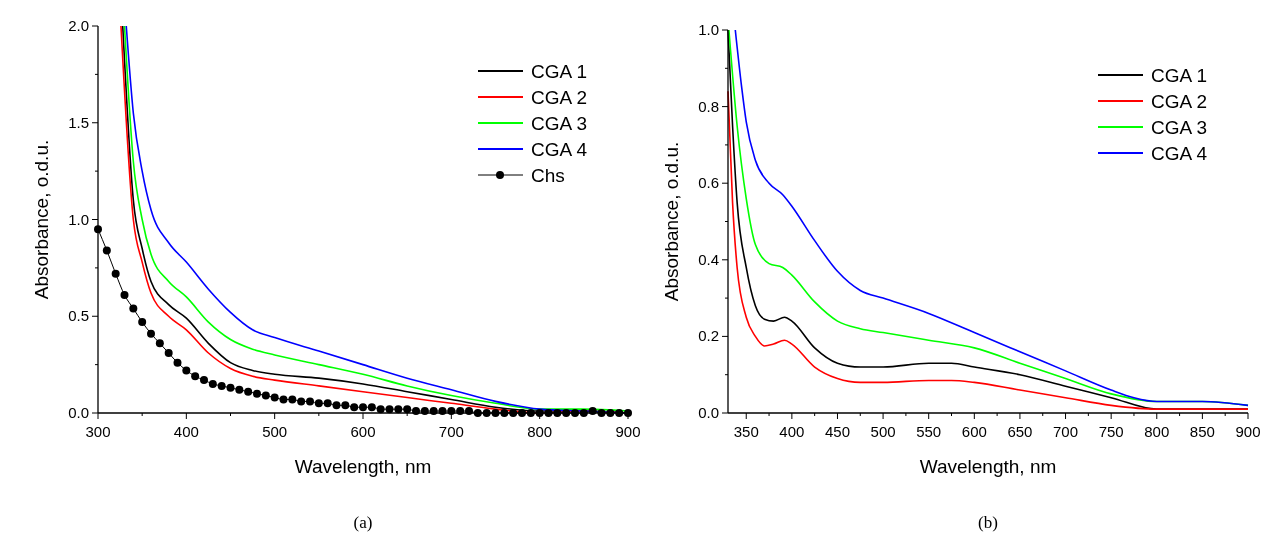 The height and width of the screenshot is (540, 1270). Describe the element at coordinates (78, 25) in the screenshot. I see `y-tick-label: 2.0` at that location.